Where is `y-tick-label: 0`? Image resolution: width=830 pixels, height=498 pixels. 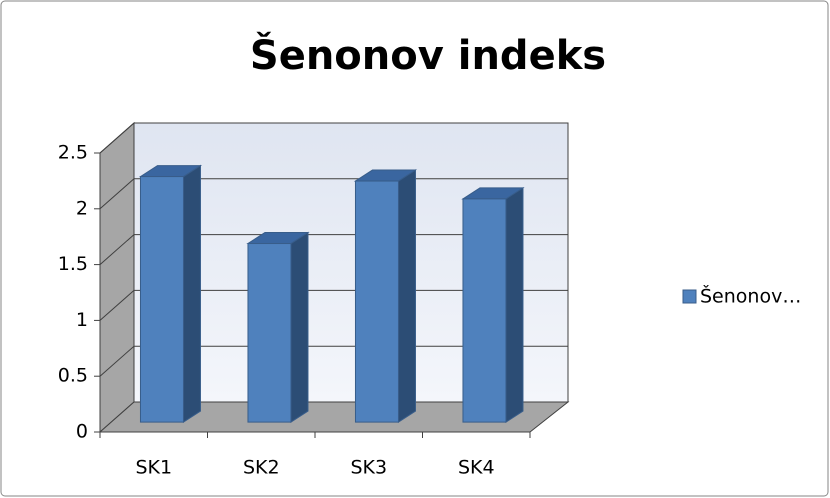
y-tick-label: 0 is located at coordinates (82, 432).